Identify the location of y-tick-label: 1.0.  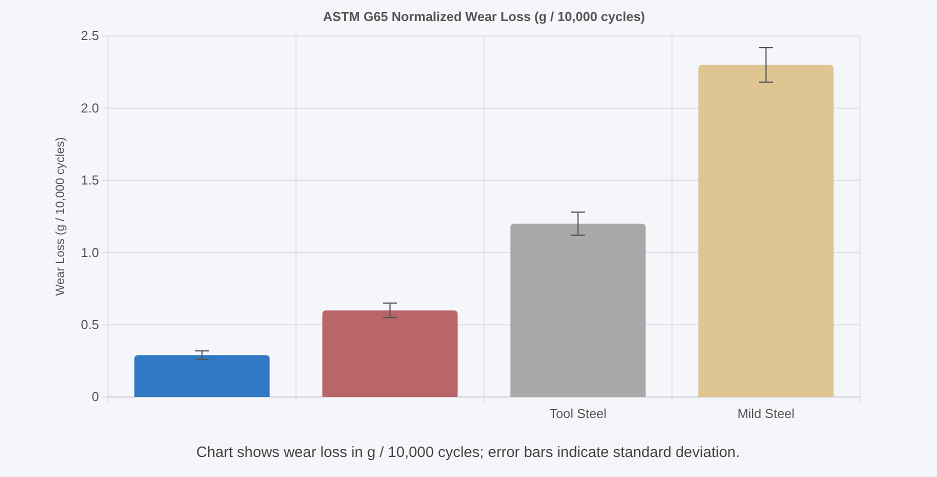
(89, 252).